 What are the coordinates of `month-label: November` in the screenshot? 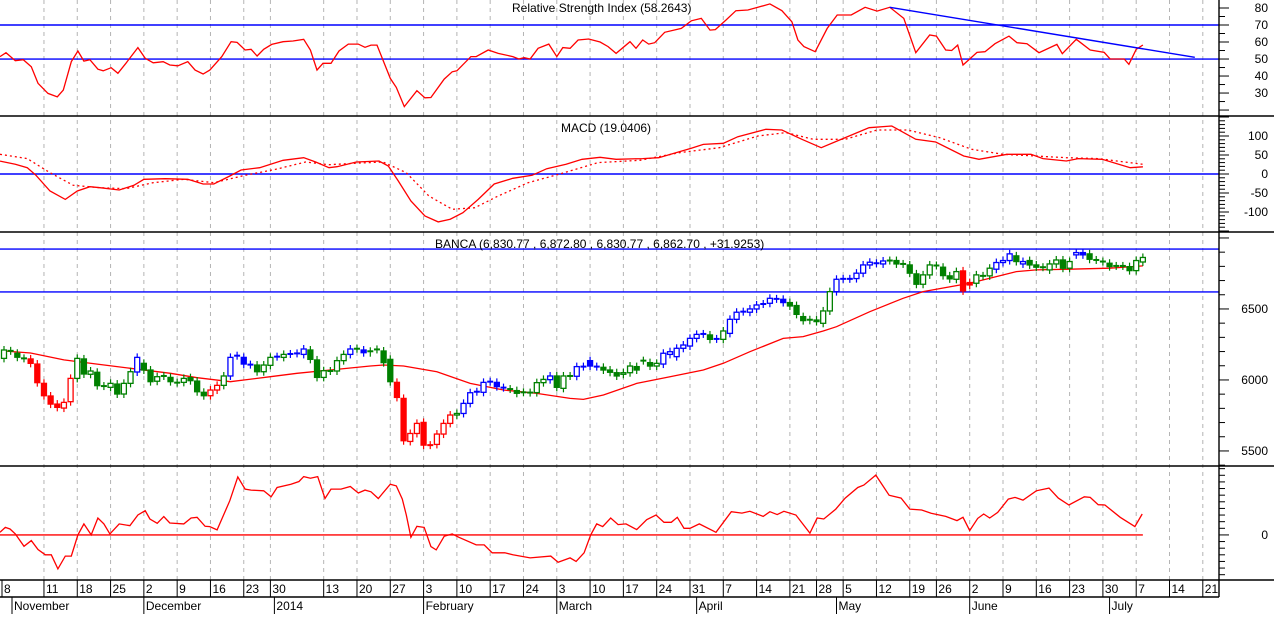 It's located at (41, 606).